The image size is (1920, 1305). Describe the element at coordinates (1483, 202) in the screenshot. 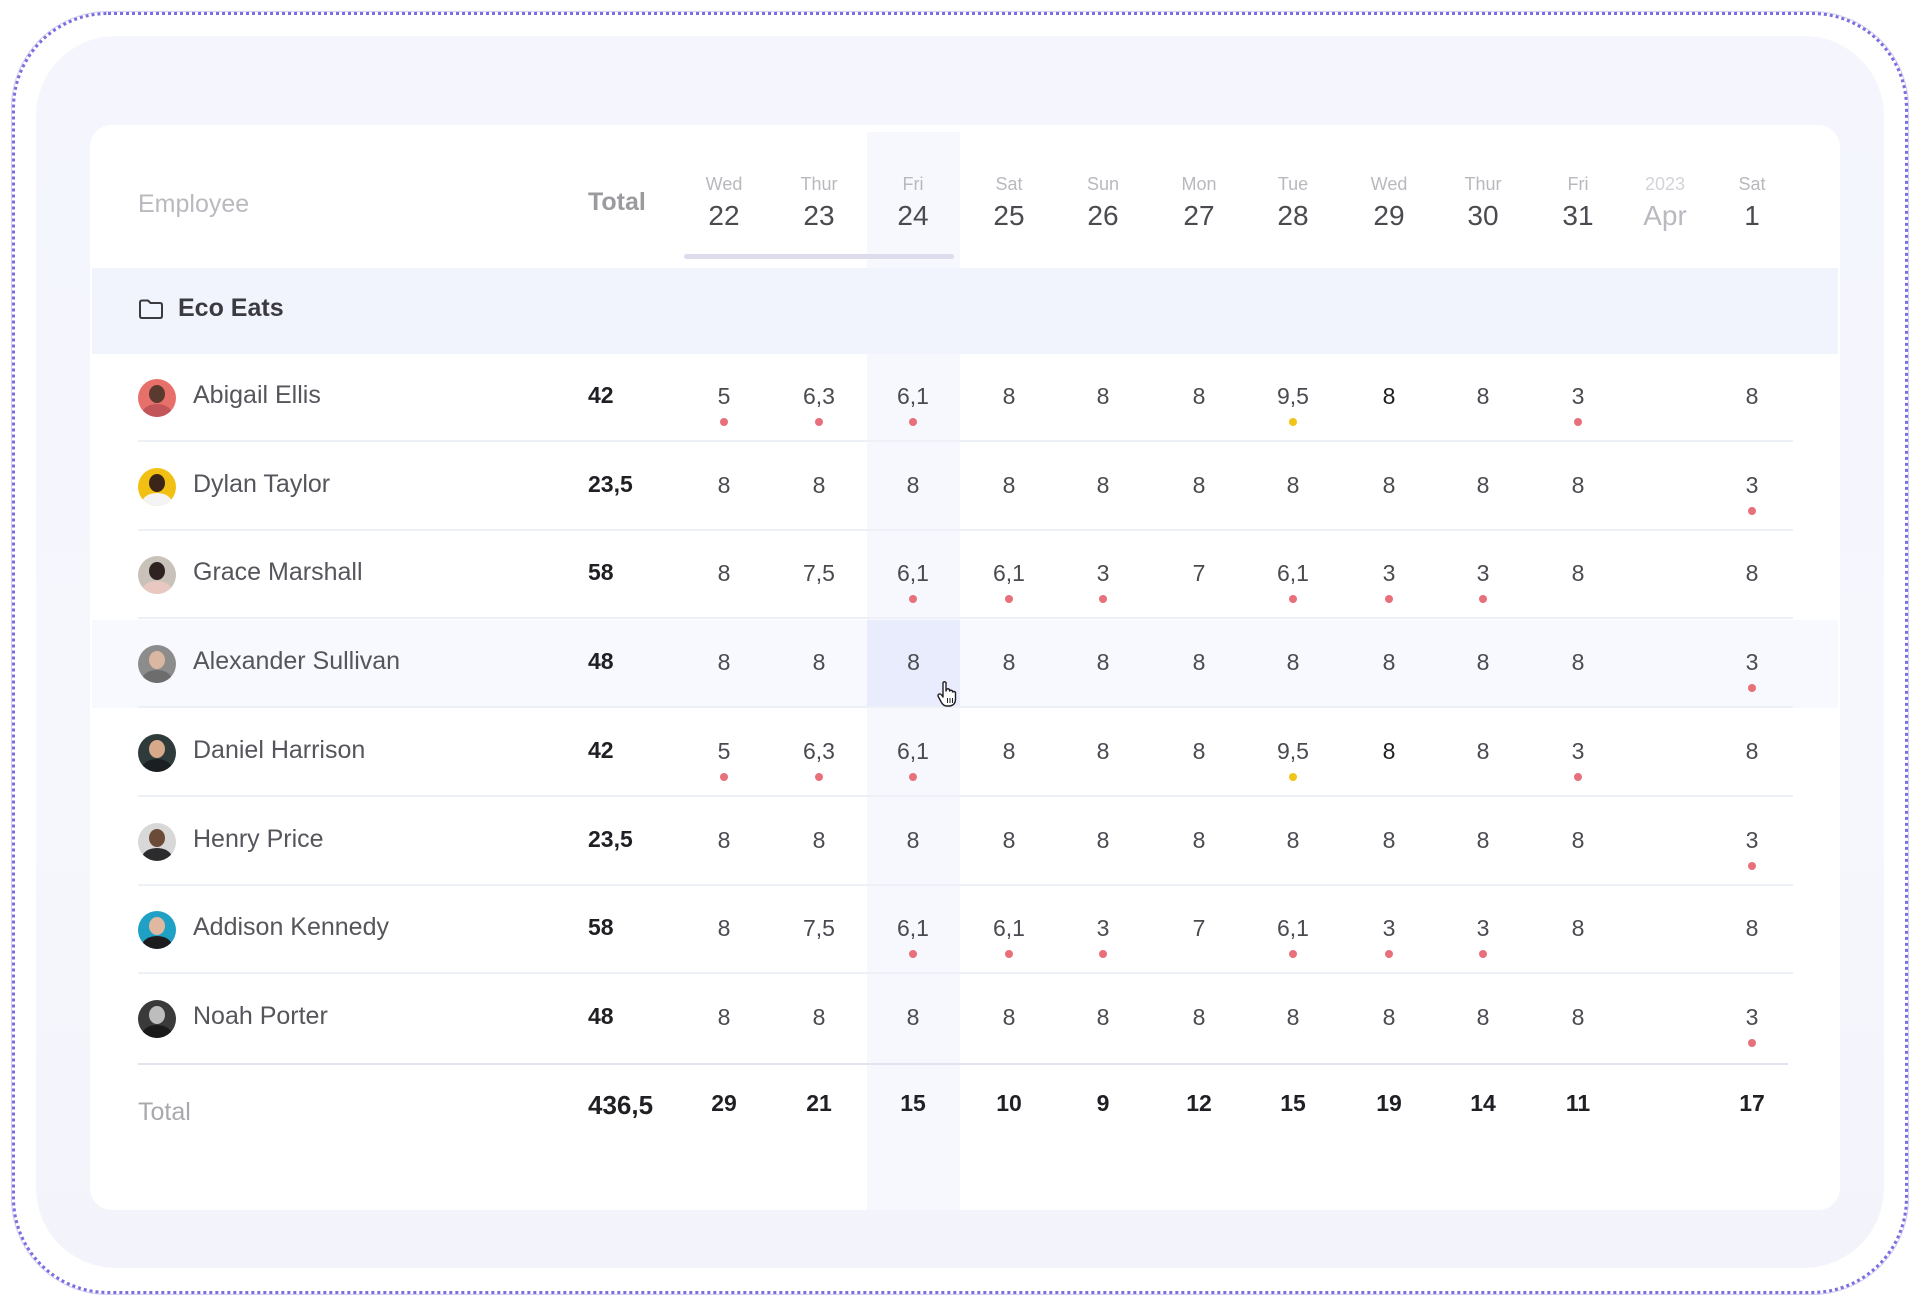

I see `day-header-8: Thur 30` at that location.